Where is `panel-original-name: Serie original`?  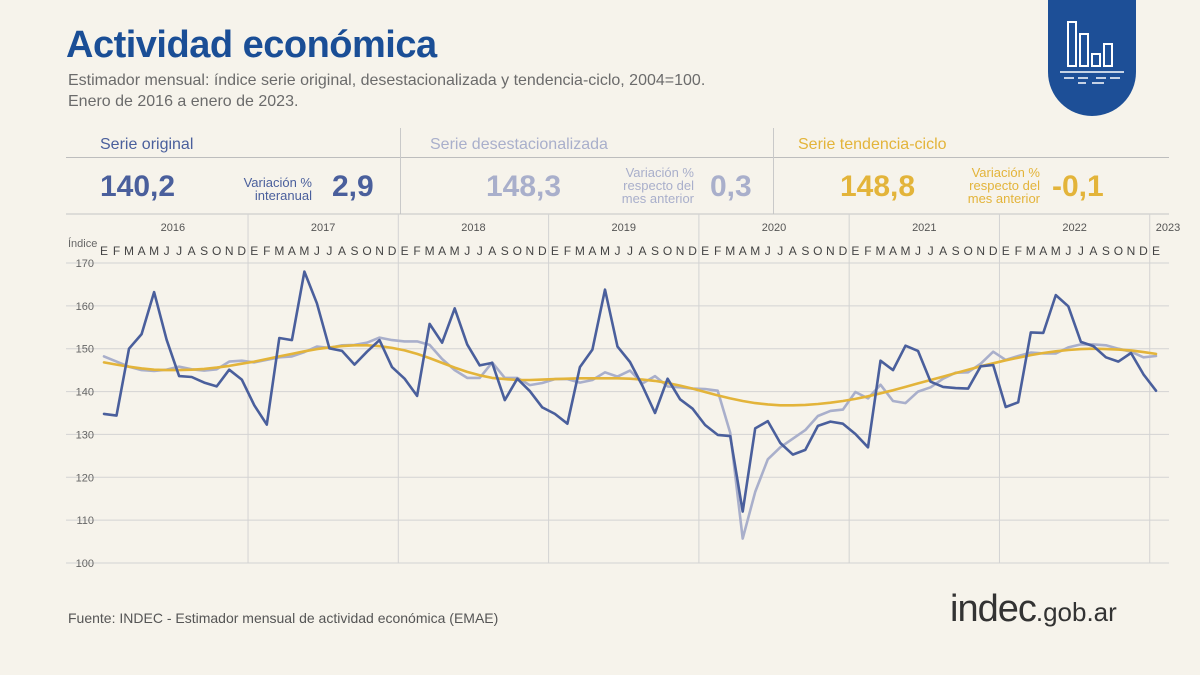
panel-original-name: Serie original is located at coordinates (147, 144).